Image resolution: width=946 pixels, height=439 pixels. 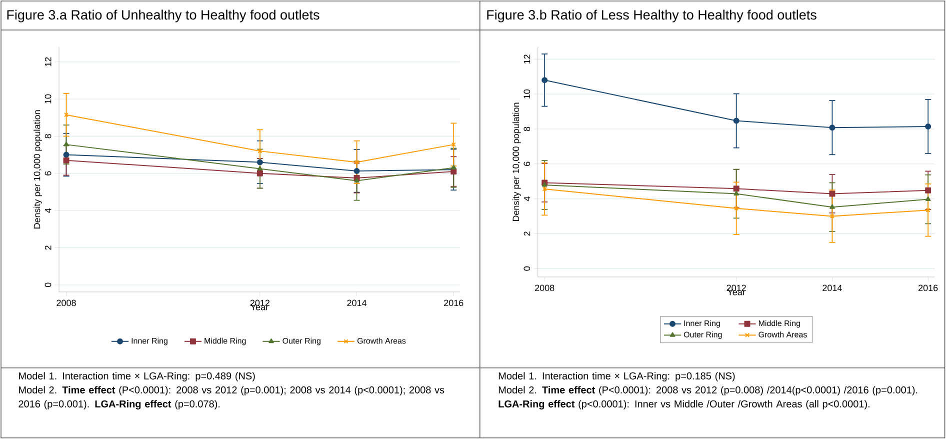 I want to click on text: Model 2. Time effect (P<0.0001): 2008 vs 2012 (p=0.001); 2008 vs 2014 (p<0.0001); 2008 vs 2016 (p=0.001). LGA-Ring effect (p=0.078)., so click(x=231, y=398).